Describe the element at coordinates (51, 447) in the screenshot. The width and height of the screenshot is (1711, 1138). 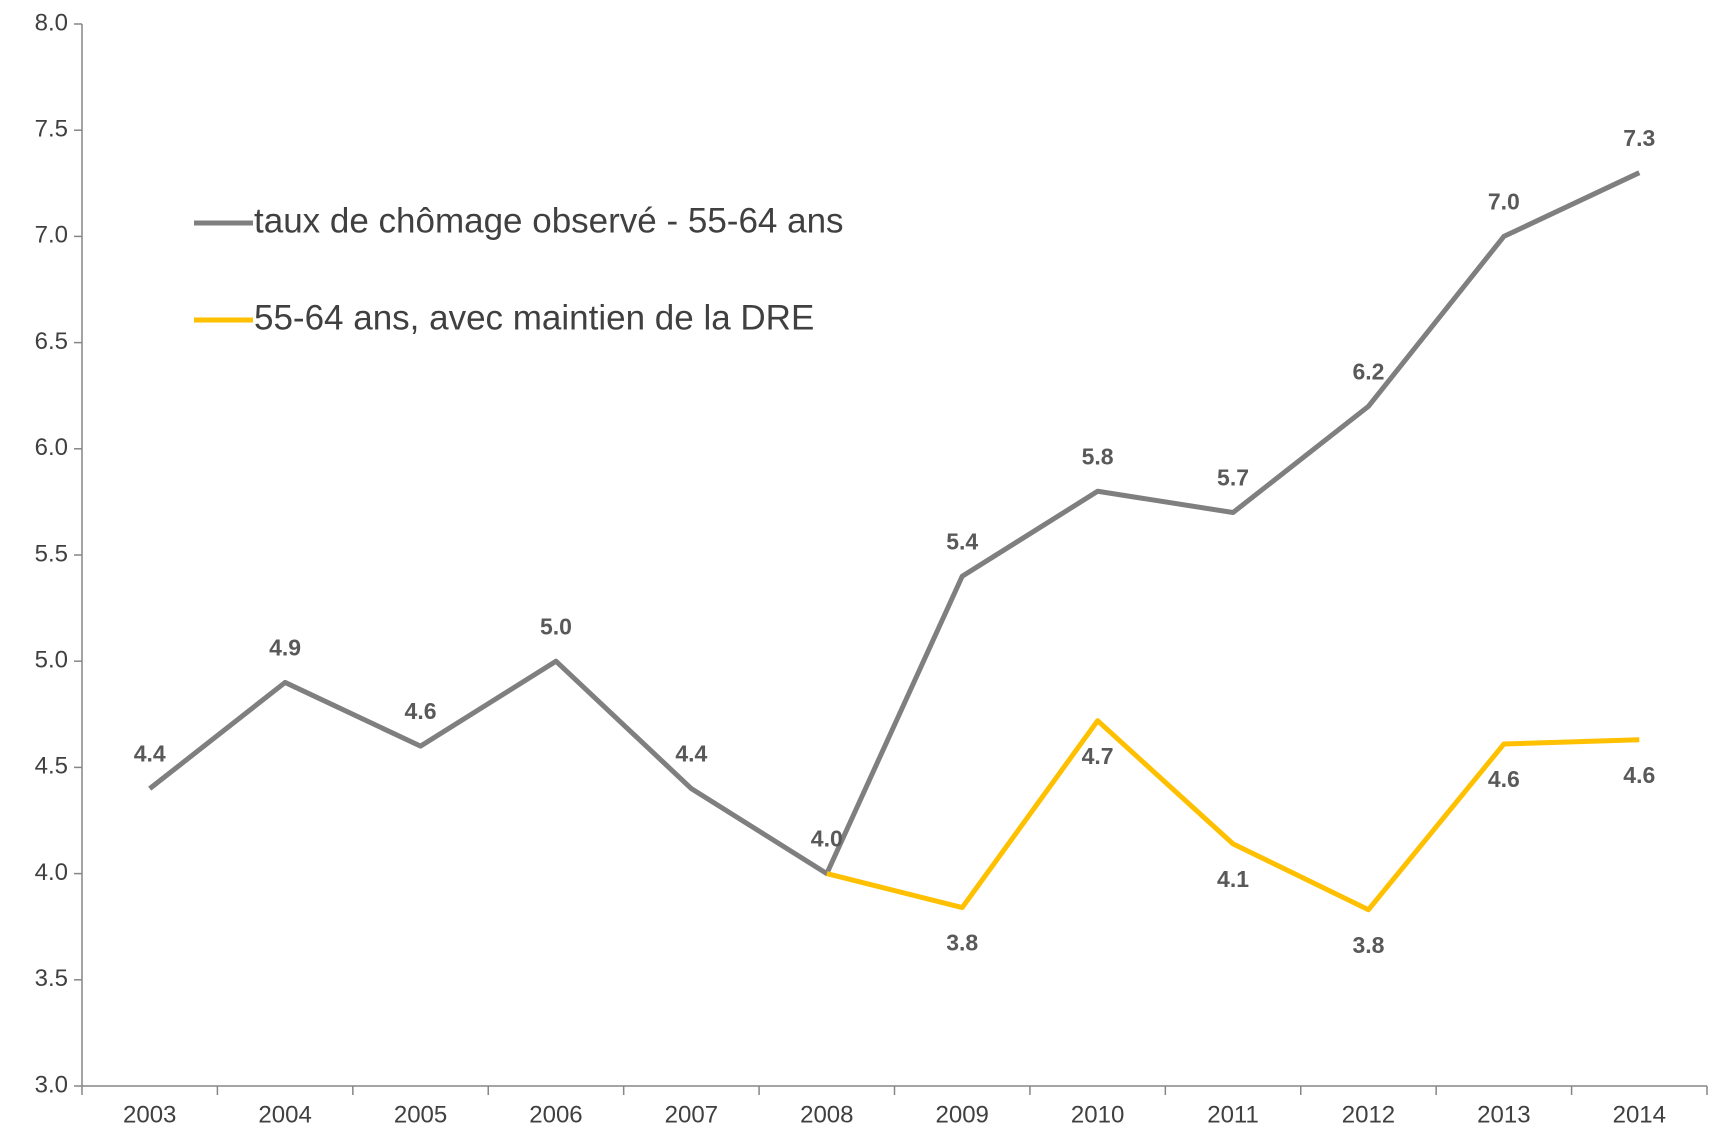
I see `y-tick-label: 6.0` at that location.